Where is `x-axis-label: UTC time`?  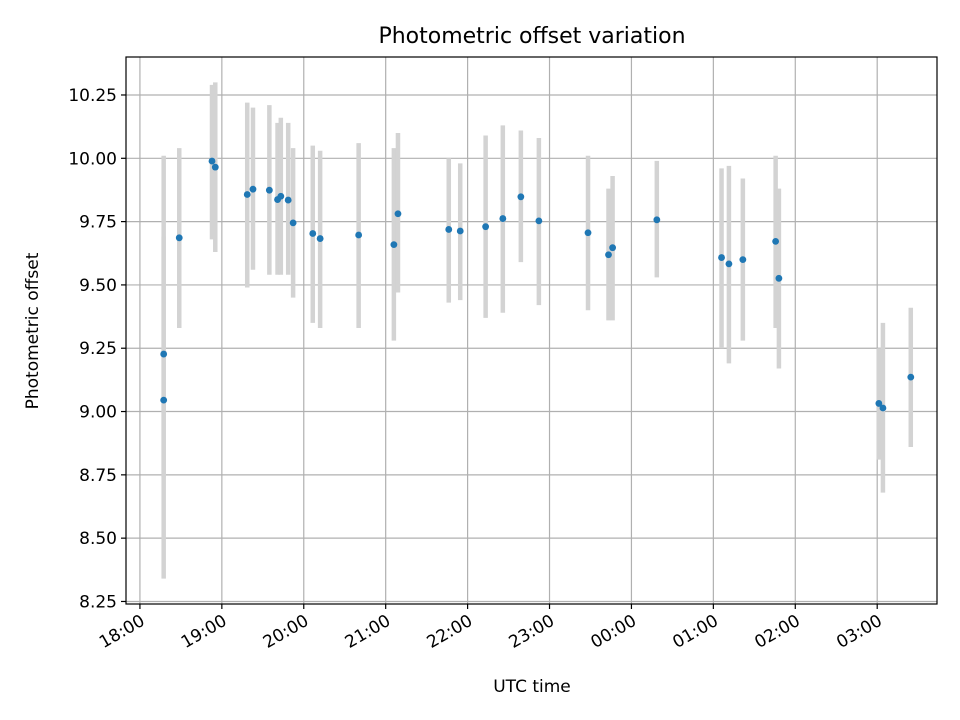
x-axis-label: UTC time is located at coordinates (532, 687).